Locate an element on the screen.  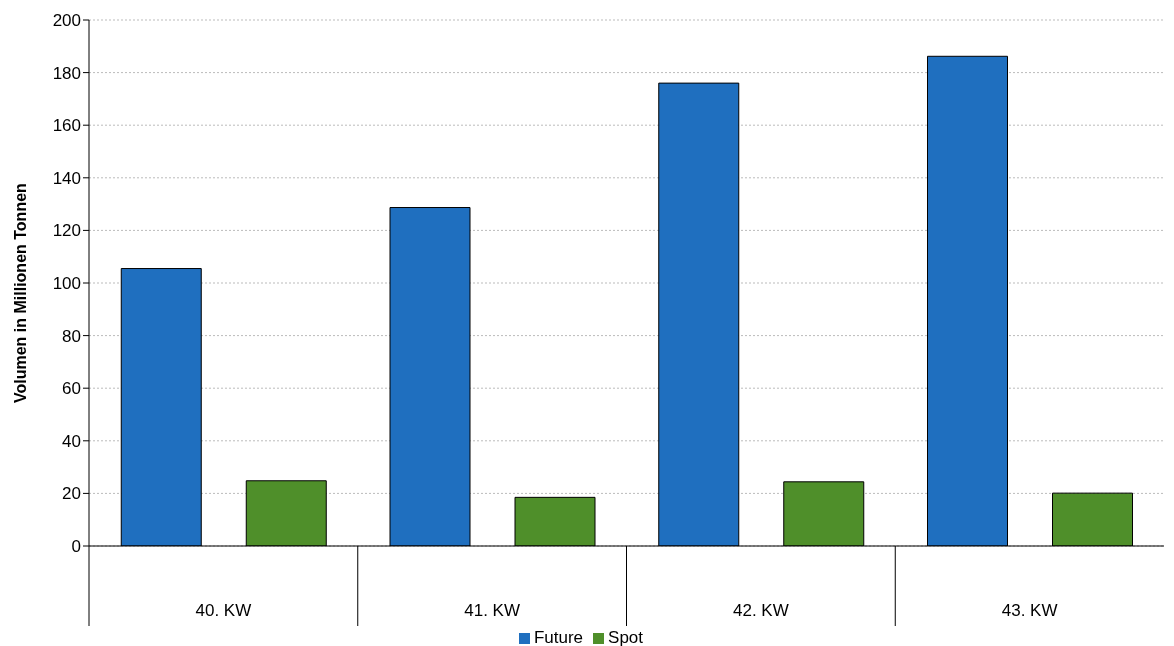
y-tick-label: 180 is located at coordinates (66, 73).